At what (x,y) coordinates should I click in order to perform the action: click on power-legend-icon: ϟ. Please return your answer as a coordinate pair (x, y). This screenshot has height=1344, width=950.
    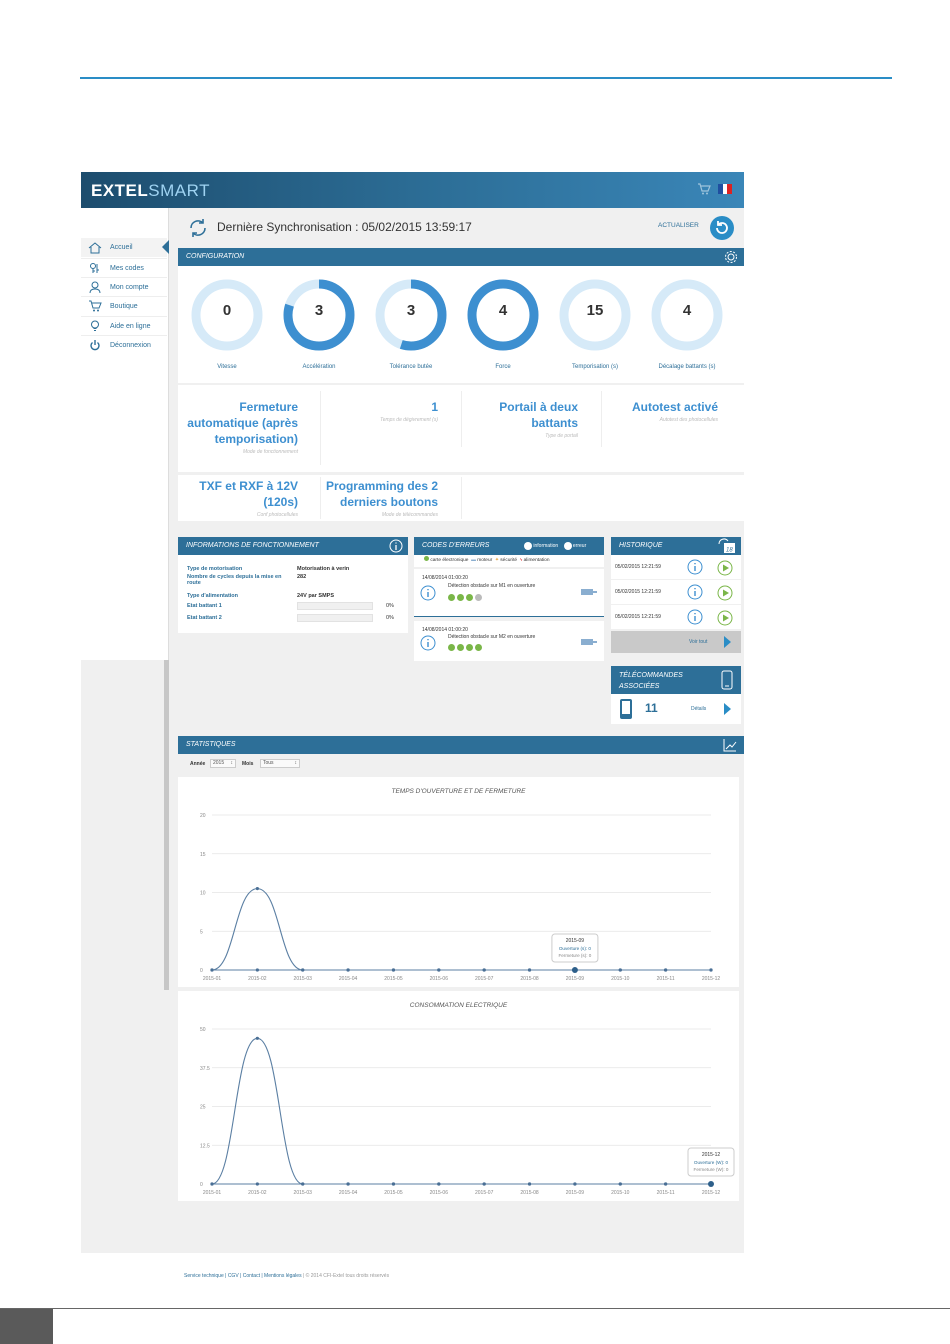
    Looking at the image, I should click on (521, 560).